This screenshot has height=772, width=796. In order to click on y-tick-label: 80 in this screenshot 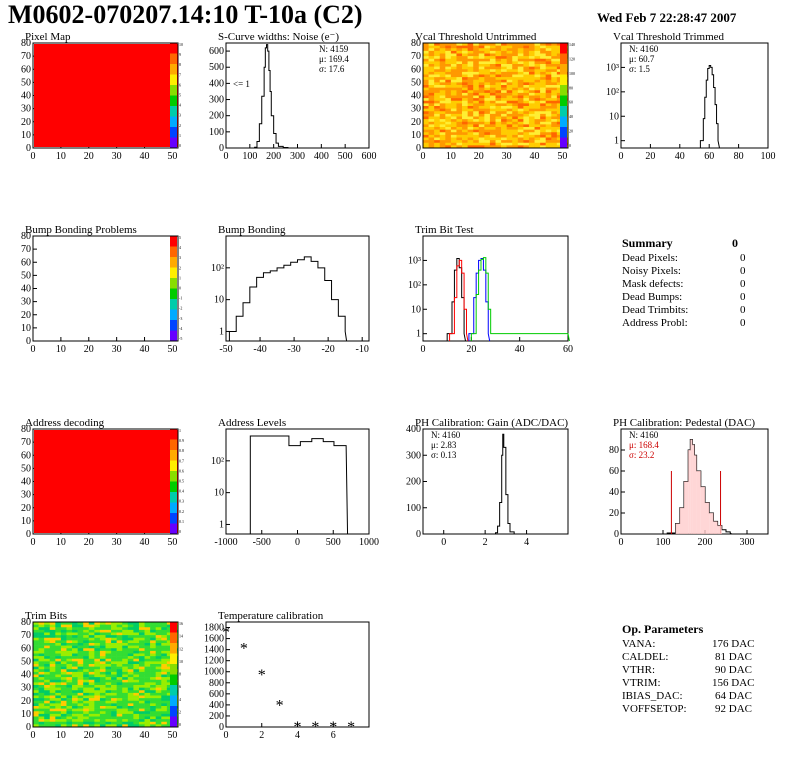, I will do `click(26, 622)`.